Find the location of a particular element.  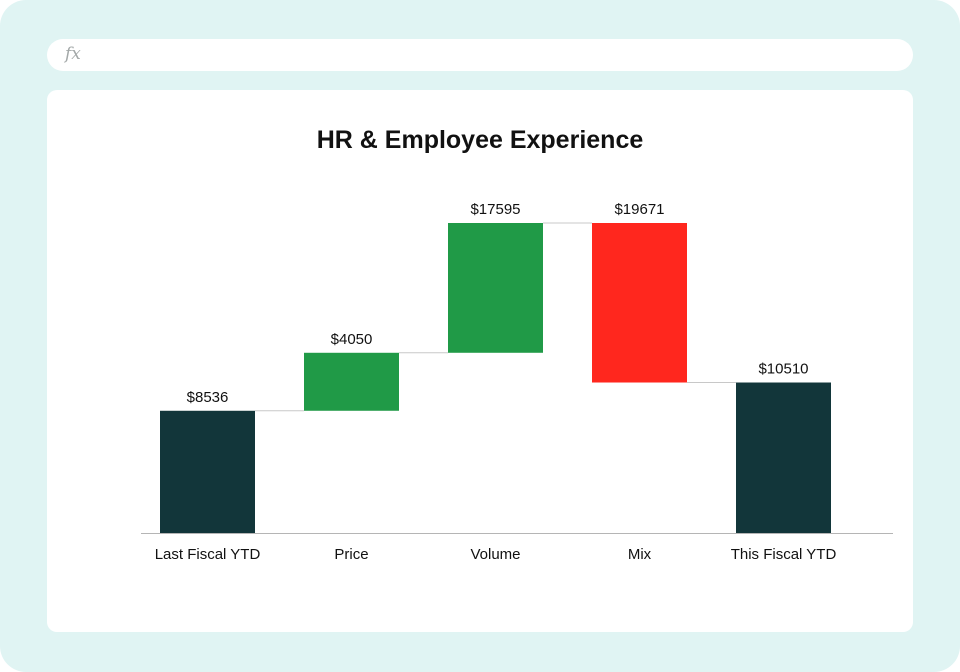

formula-bar: fx is located at coordinates (480, 55).